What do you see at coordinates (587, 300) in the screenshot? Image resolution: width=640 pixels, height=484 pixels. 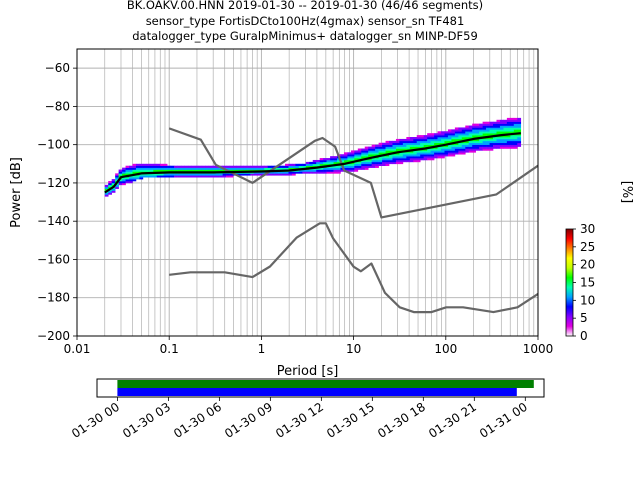 I see `colorbar-tick-label: 10` at bounding box center [587, 300].